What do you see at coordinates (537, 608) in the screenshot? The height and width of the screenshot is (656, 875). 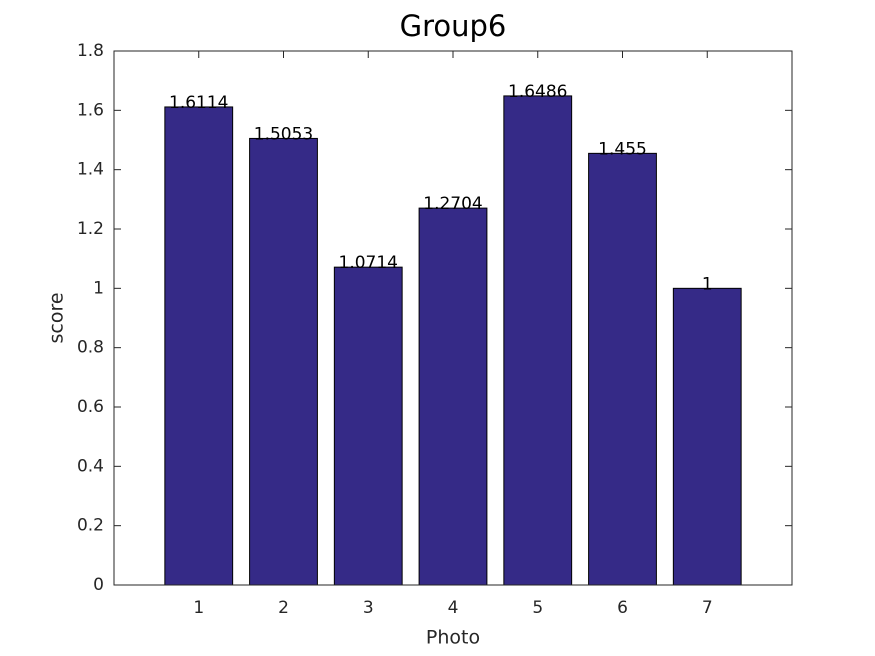 I see `x-tick-label: 5` at bounding box center [537, 608].